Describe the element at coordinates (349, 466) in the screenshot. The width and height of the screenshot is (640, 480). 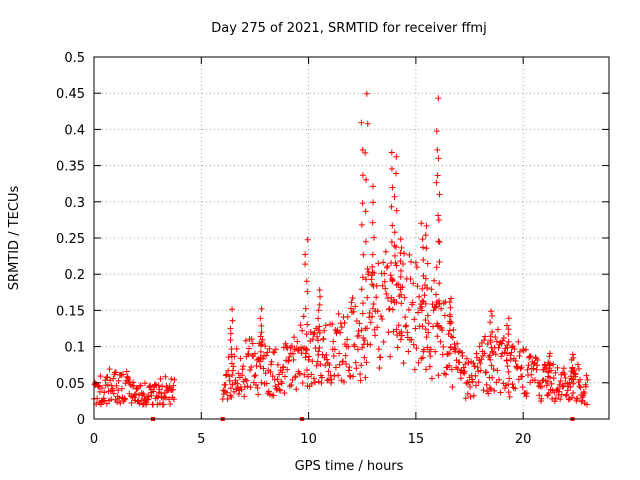
I see `x-axis-label: GPS time / hours` at that location.